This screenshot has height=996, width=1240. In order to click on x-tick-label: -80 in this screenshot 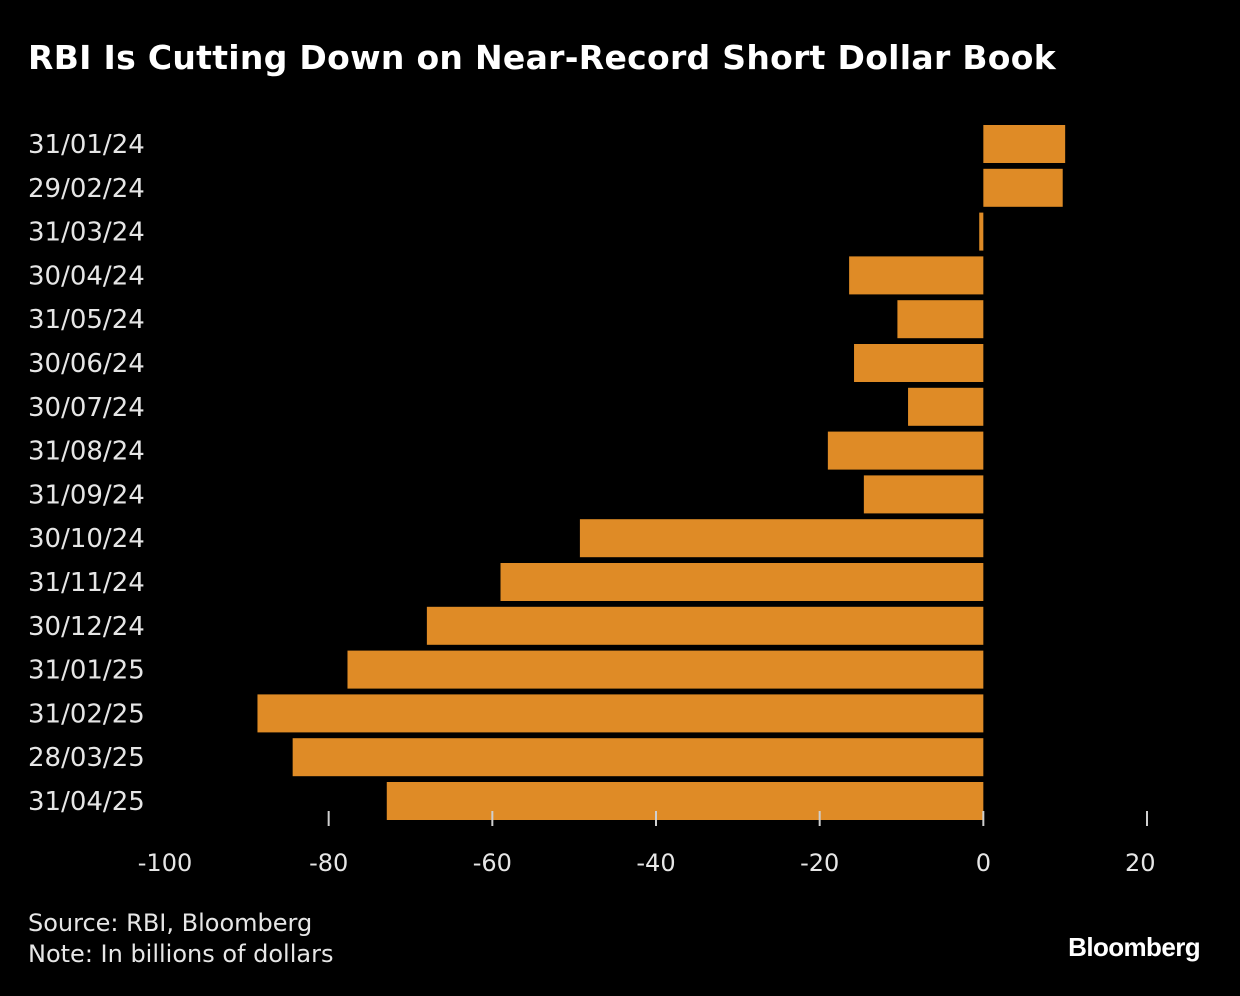, I will do `click(328, 863)`.